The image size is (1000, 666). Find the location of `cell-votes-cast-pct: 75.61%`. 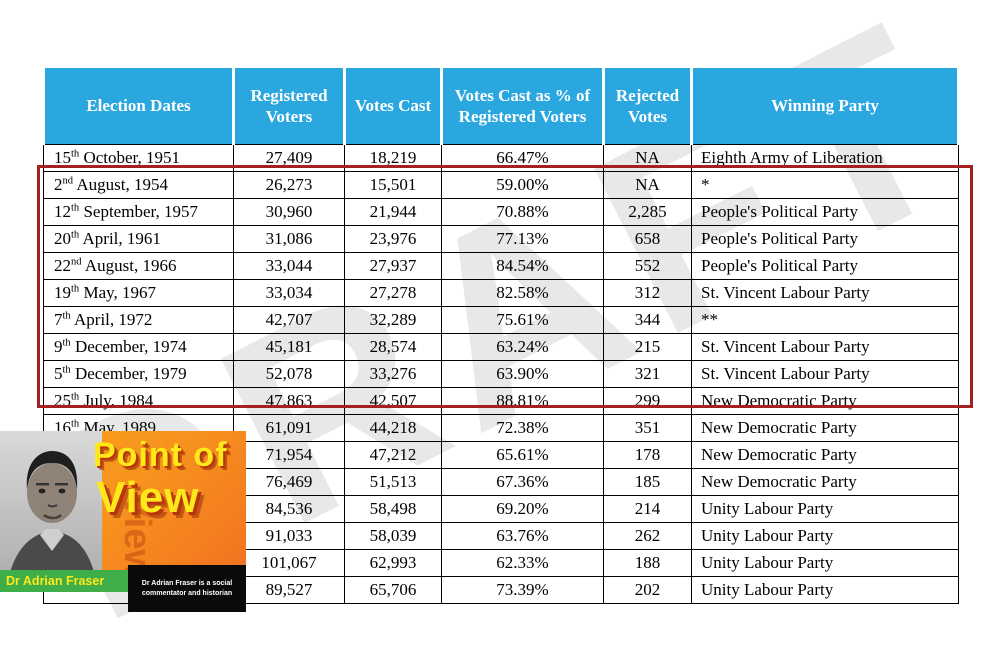

cell-votes-cast-pct: 75.61% is located at coordinates (522, 320).